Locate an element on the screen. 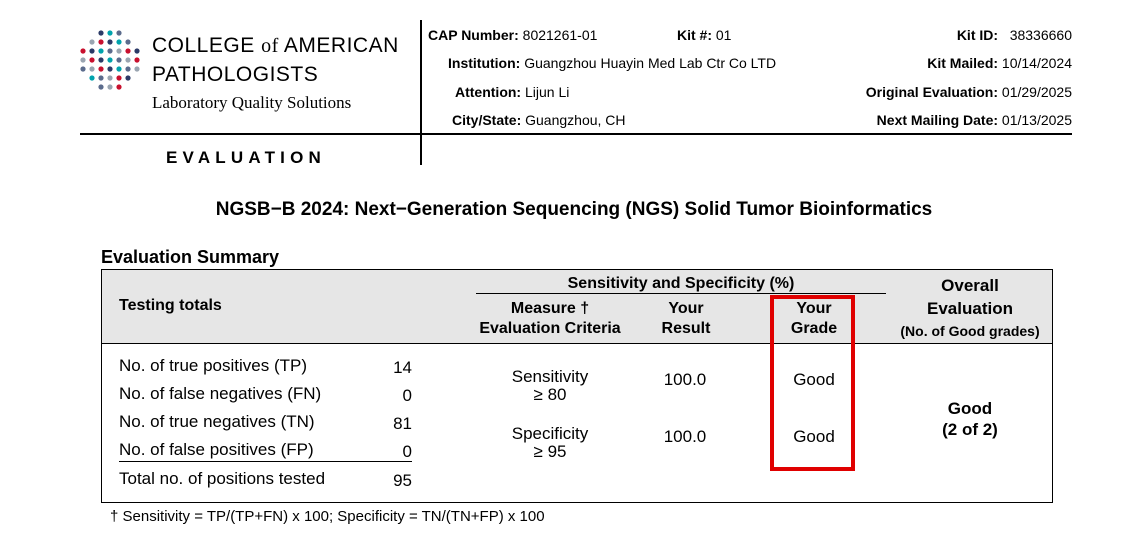 The image size is (1148, 538). table-header-divider is located at coordinates (577, 343).